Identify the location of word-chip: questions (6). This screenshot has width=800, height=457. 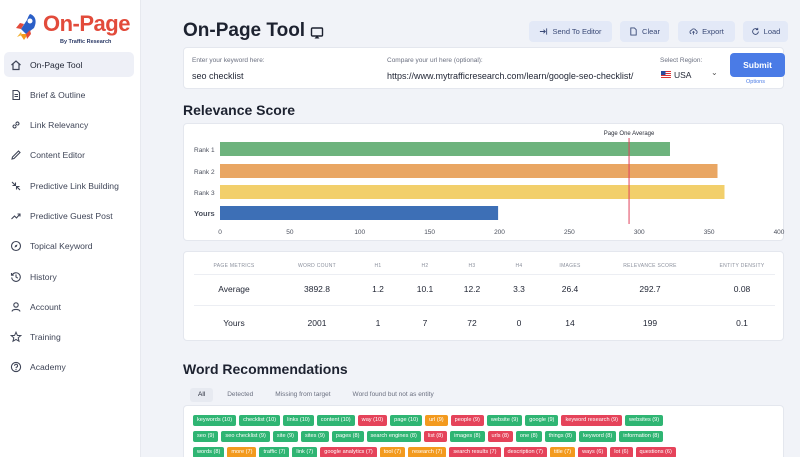
(655, 452).